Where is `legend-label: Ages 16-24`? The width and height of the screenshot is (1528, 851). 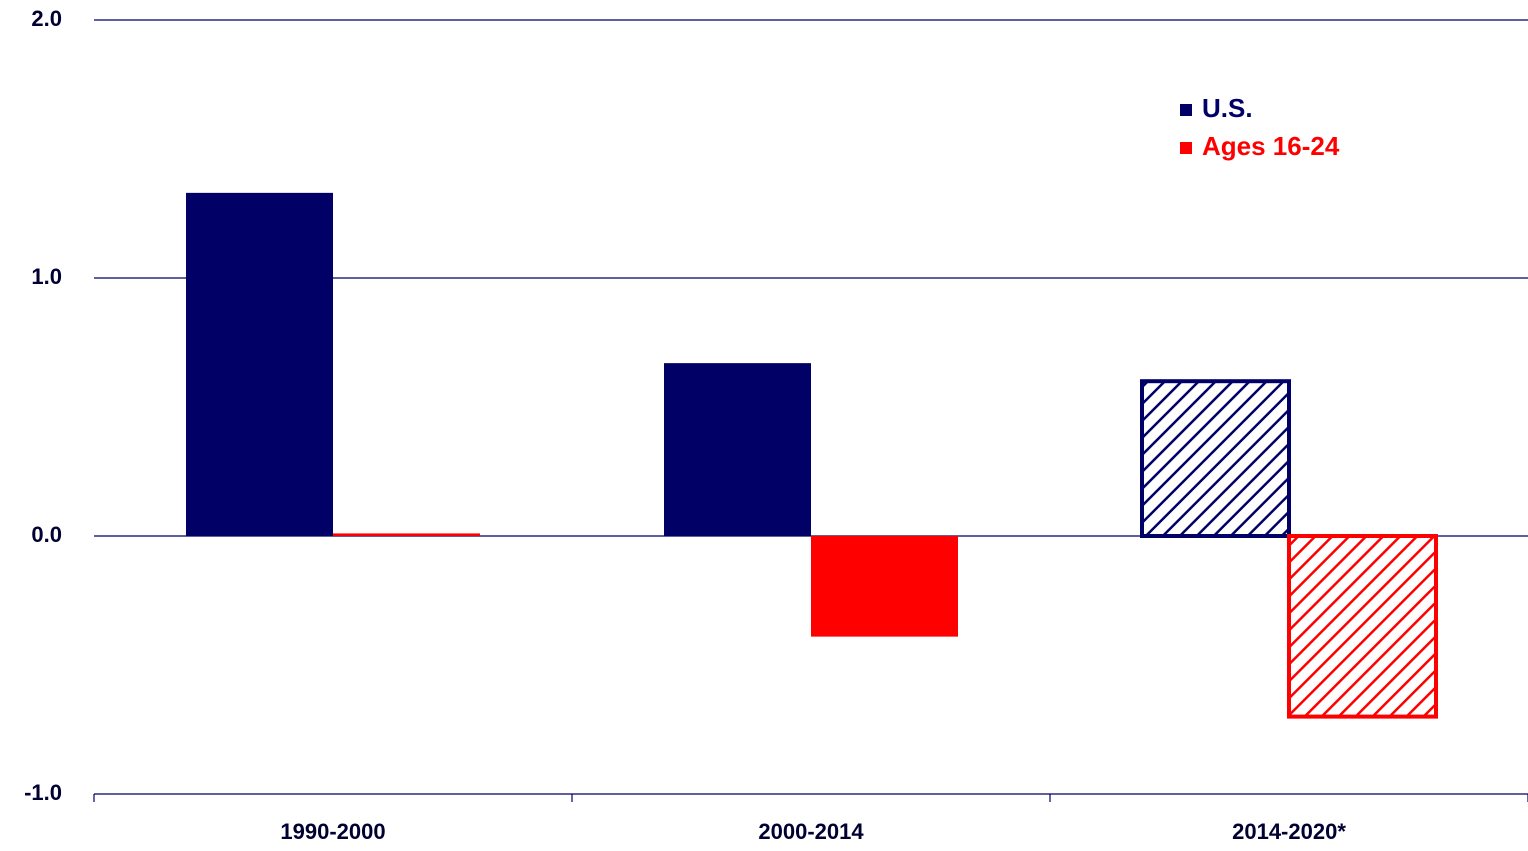 legend-label: Ages 16-24 is located at coordinates (1271, 146).